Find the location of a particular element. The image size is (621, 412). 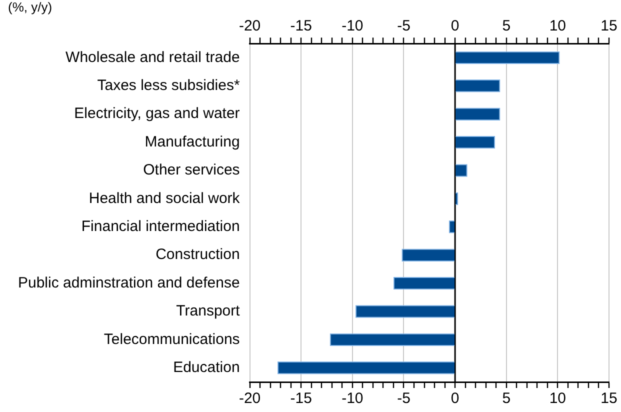

x2-tick-label: -15 is located at coordinates (301, 26).